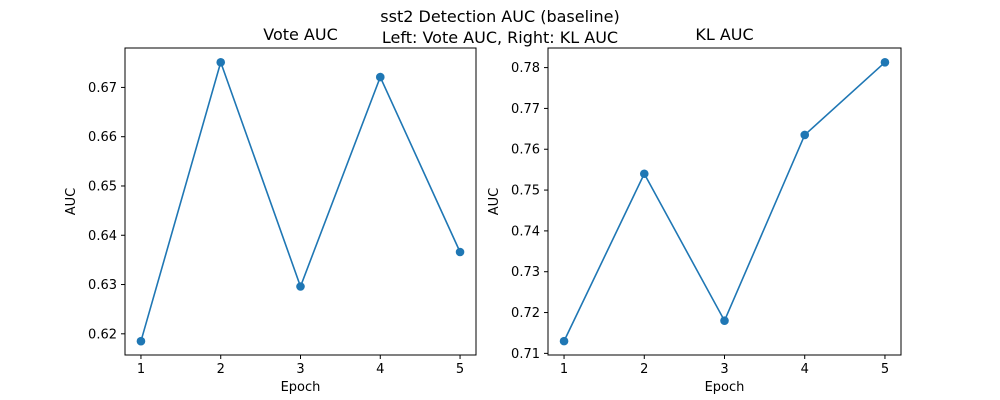 The width and height of the screenshot is (1000, 400). What do you see at coordinates (525, 313) in the screenshot?
I see `kl-y-tick-label: 0.72` at bounding box center [525, 313].